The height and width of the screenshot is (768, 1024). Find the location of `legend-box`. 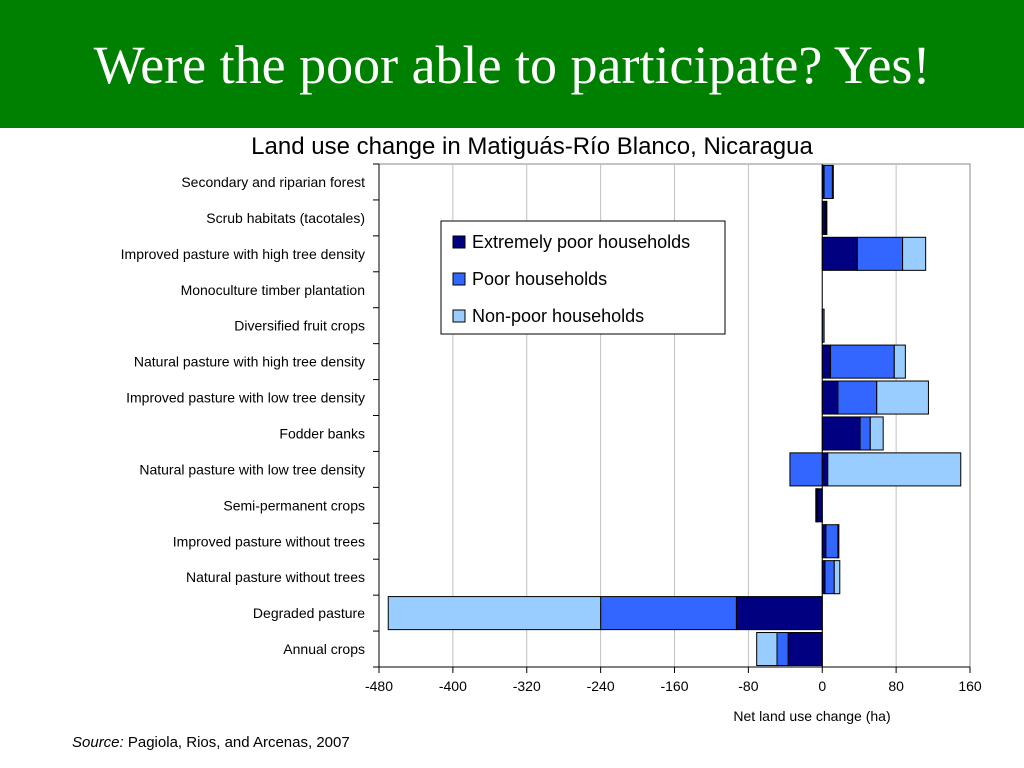

legend-box is located at coordinates (583, 277).